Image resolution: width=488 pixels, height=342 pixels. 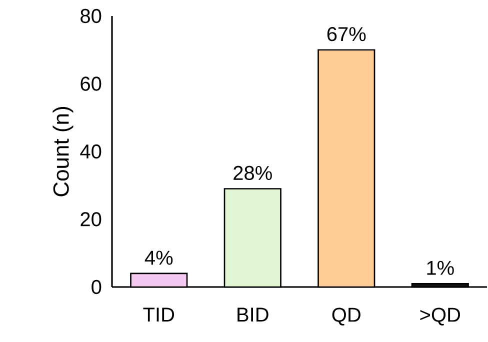 What do you see at coordinates (440, 317) in the screenshot?
I see `x-tick-label: >QD` at bounding box center [440, 317].